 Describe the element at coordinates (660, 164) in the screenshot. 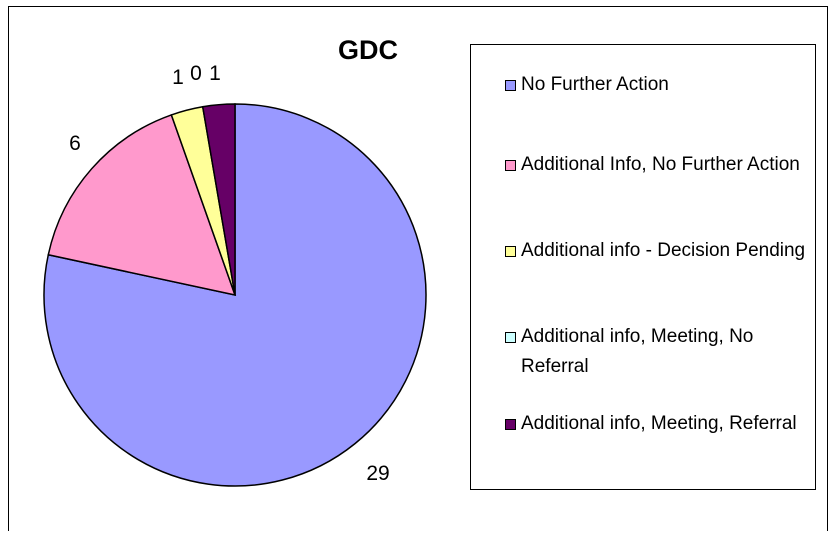

I see `legend-label-2: Additional Info, No Further Action` at that location.